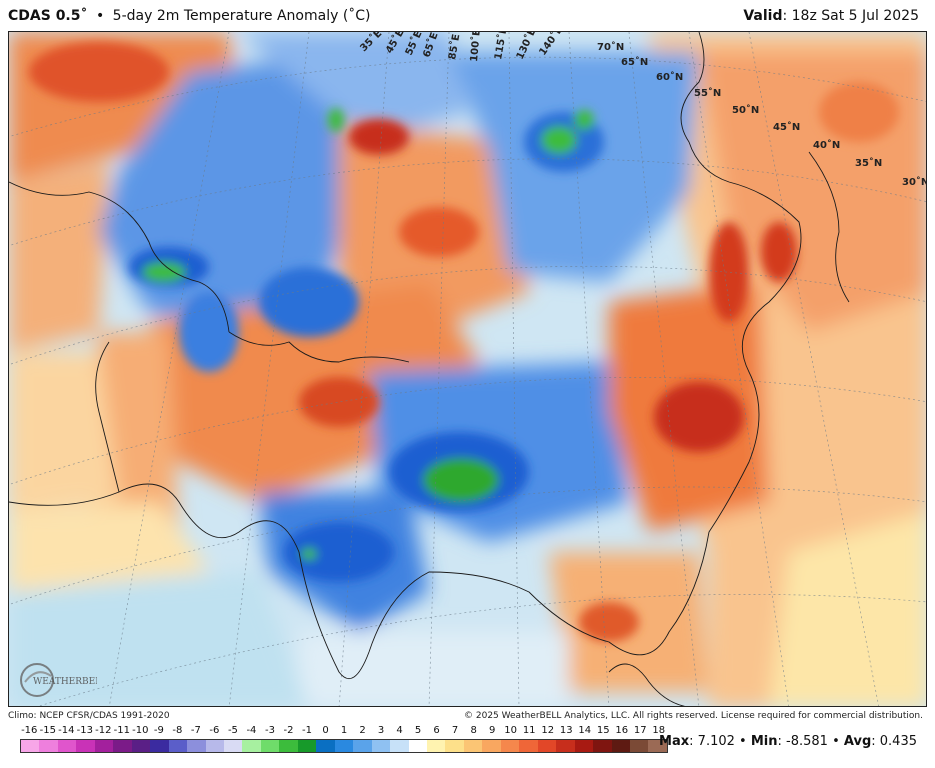 This screenshot has height=768, width=935. Describe the element at coordinates (66, 730) in the screenshot. I see `colorbar-tick-label: -14` at that location.